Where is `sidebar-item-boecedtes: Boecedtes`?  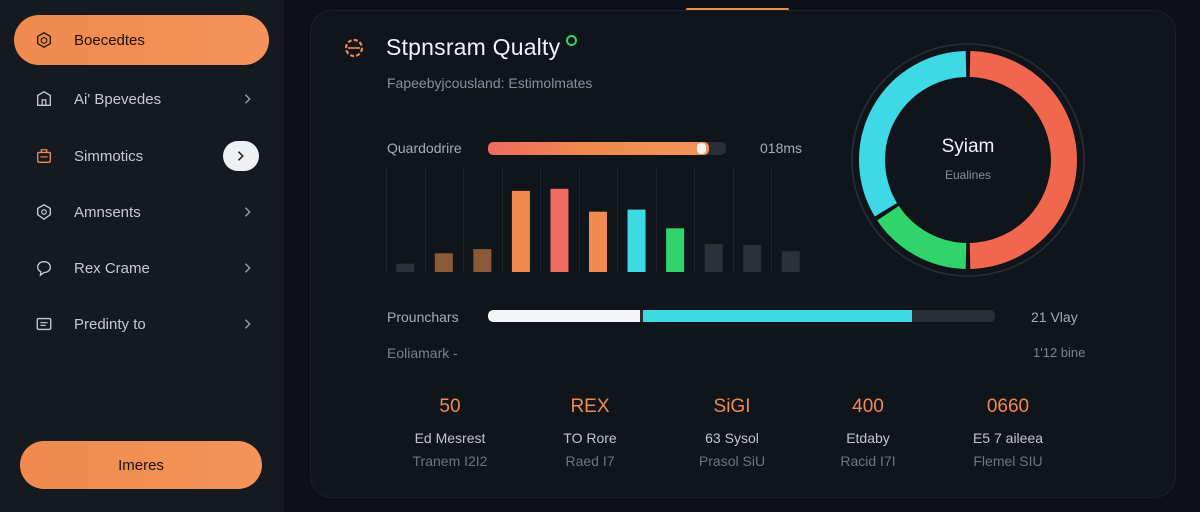
sidebar-item-boecedtes: Boecedtes is located at coordinates (141, 40).